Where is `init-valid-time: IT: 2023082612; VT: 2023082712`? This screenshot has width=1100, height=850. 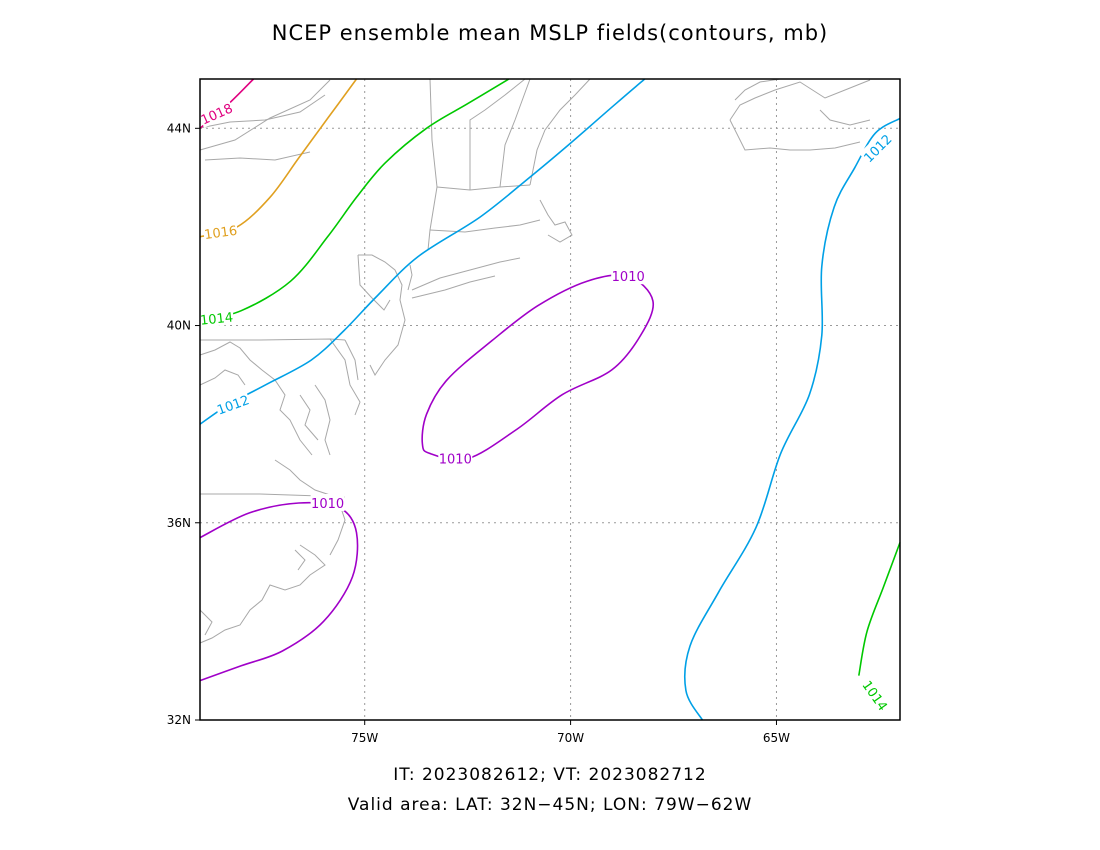
init-valid-time: IT: 2023082612; VT: 2023082712 is located at coordinates (549, 775).